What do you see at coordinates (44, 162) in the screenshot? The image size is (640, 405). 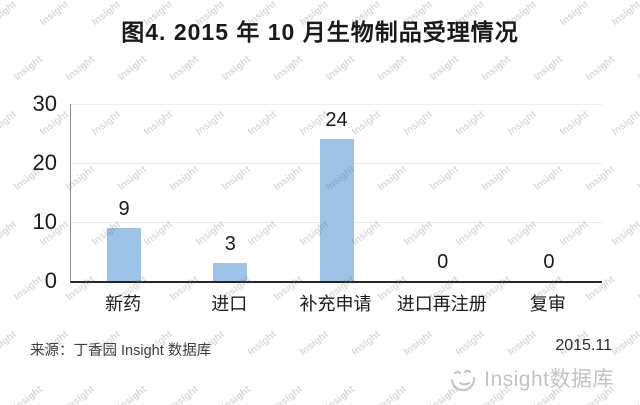 I see `y-tick-20: 20` at bounding box center [44, 162].